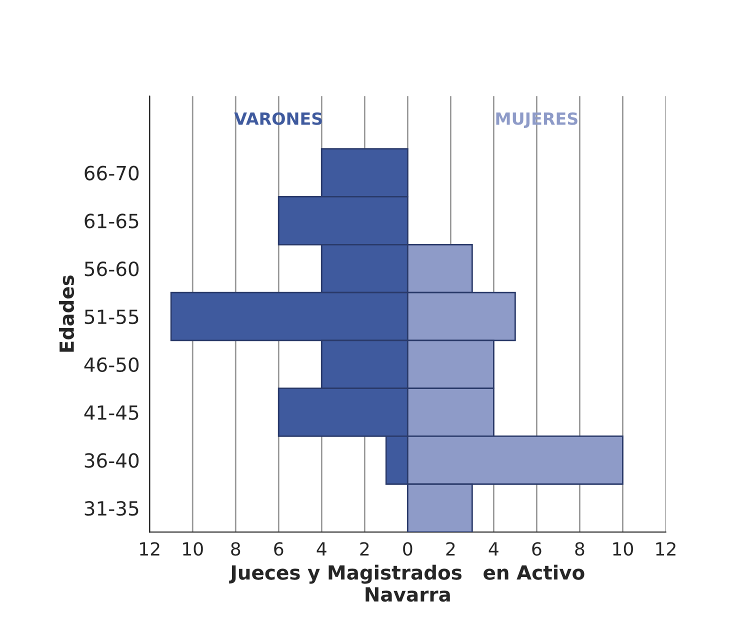 This screenshot has width=748, height=641. What do you see at coordinates (111, 412) in the screenshot?
I see `y-tick-label: 41-45` at bounding box center [111, 412].